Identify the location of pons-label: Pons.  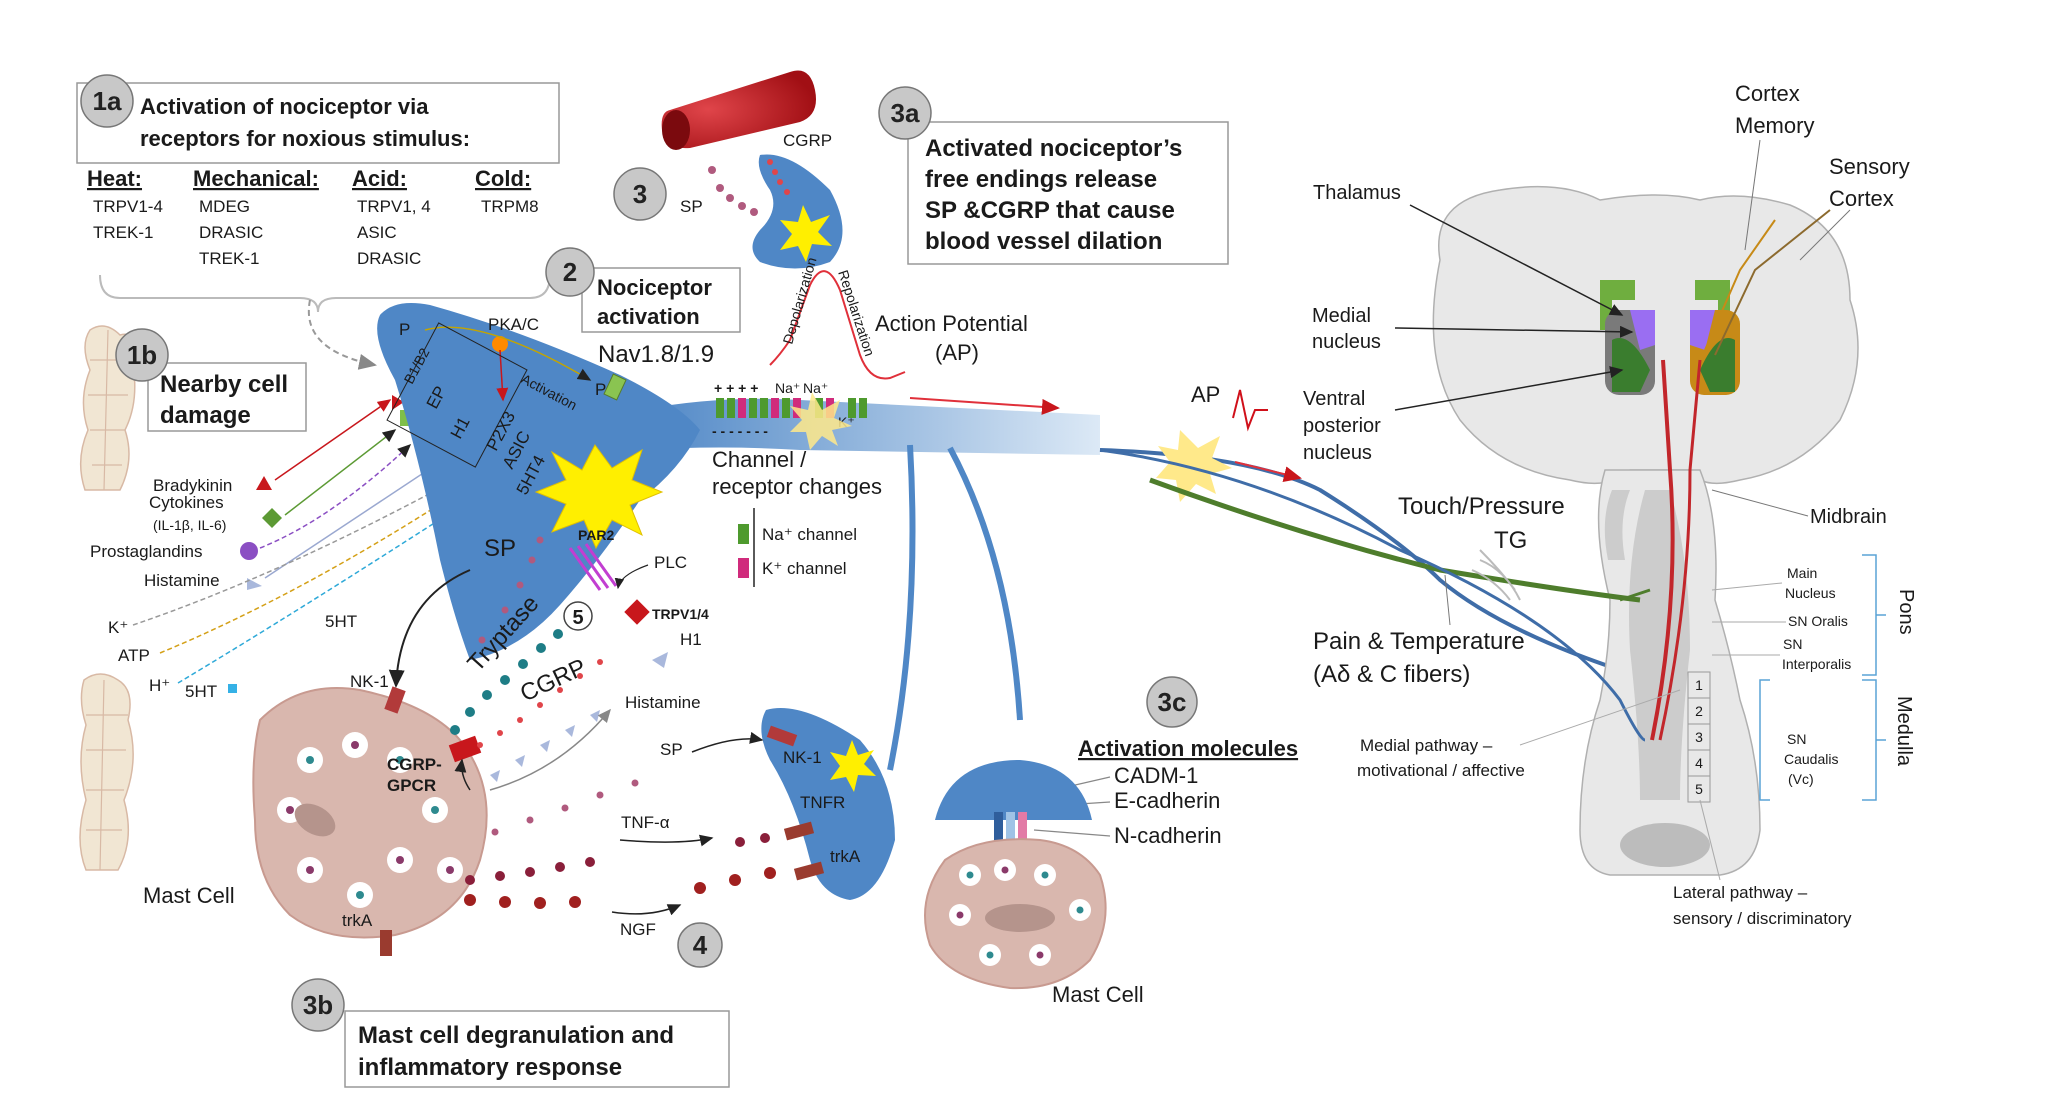
(1906, 612).